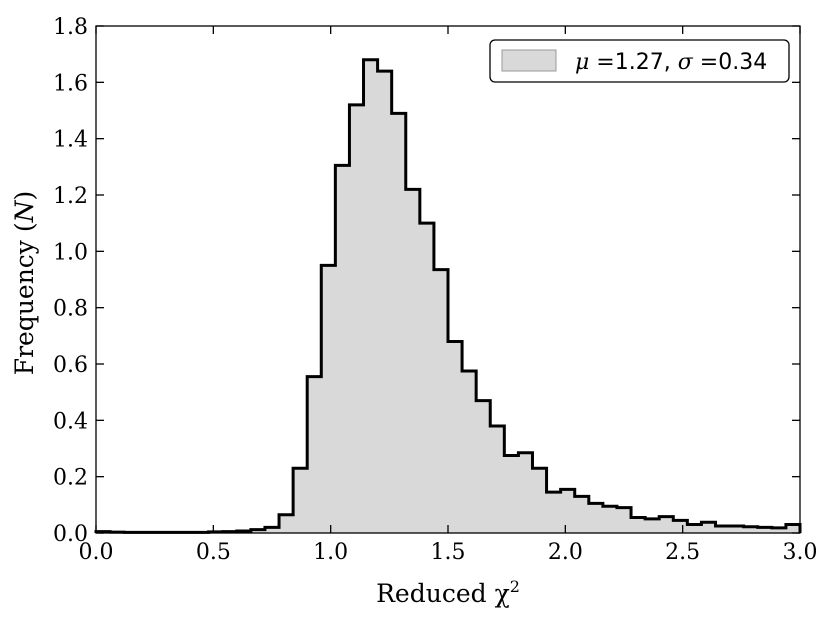 This screenshot has width=831, height=619. What do you see at coordinates (330, 552) in the screenshot?
I see `x-tick-label: 1.0` at bounding box center [330, 552].